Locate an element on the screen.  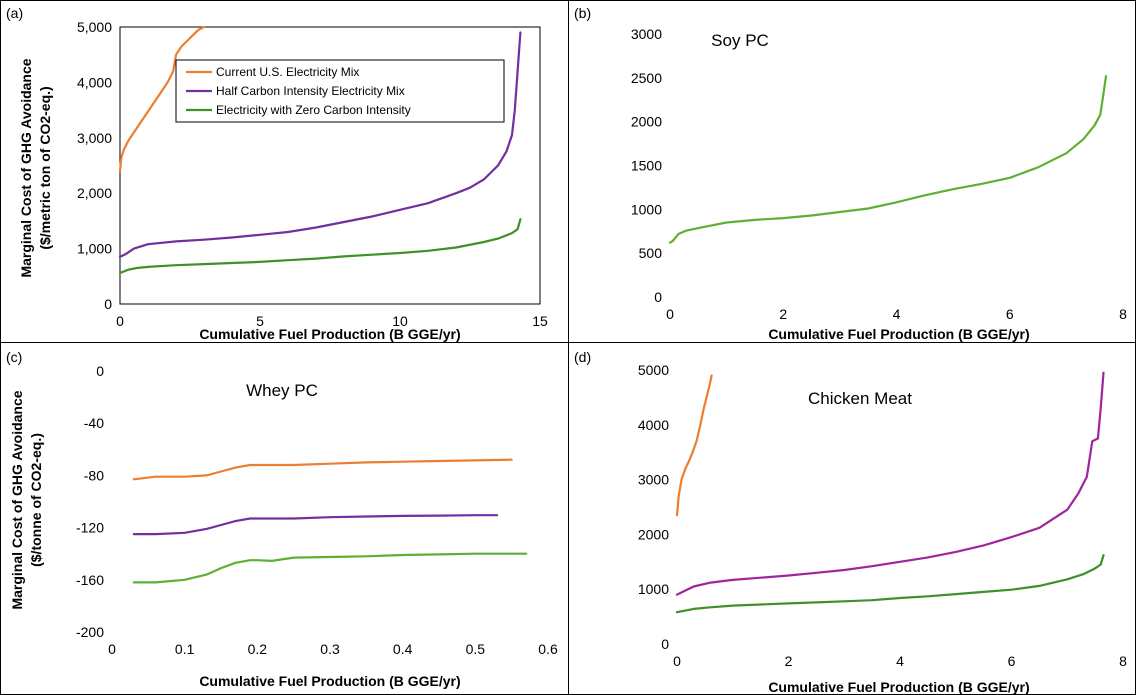
x-axis-label-a: Cumulative Fuel Production (B GGE/yr) is located at coordinates (329, 334).